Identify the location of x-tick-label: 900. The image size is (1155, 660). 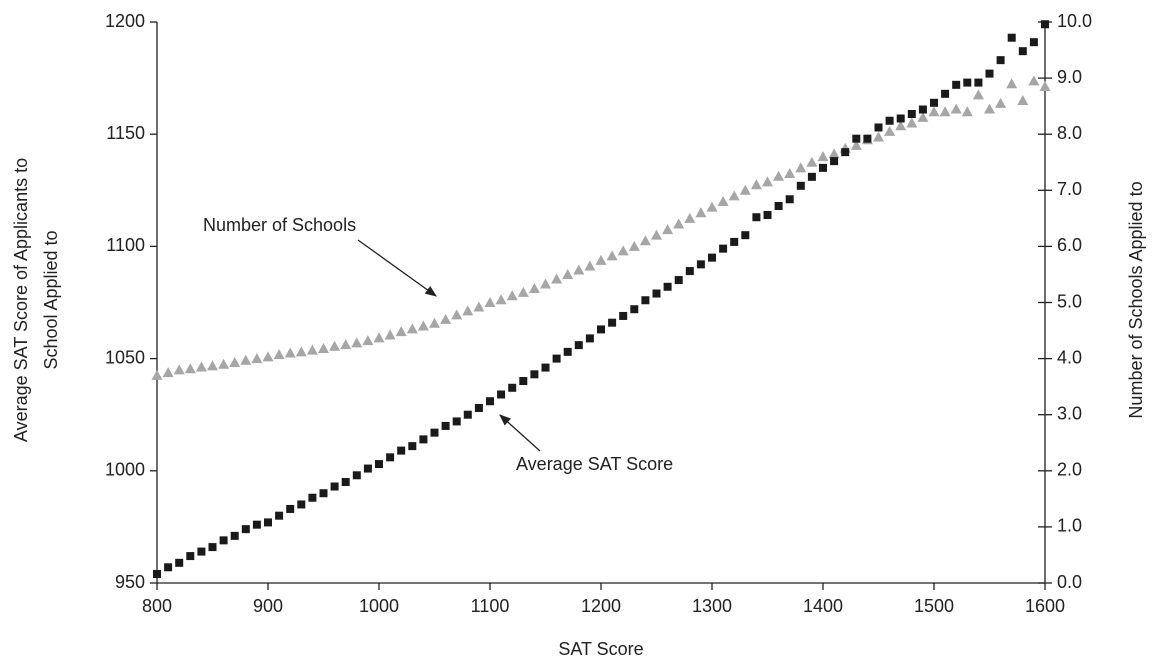
(268, 606).